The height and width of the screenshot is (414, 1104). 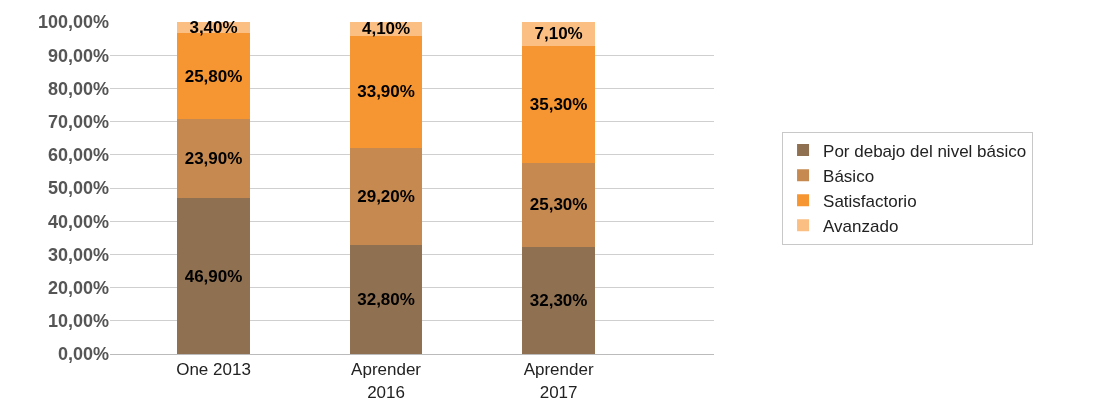 I want to click on data-label: 25,80%, so click(x=213, y=76).